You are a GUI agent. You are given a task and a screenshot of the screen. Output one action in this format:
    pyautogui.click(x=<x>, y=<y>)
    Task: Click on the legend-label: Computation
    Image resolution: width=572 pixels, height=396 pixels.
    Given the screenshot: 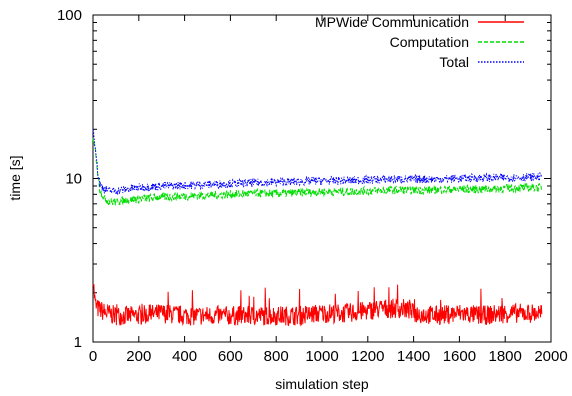 What is the action you would take?
    pyautogui.click(x=429, y=42)
    